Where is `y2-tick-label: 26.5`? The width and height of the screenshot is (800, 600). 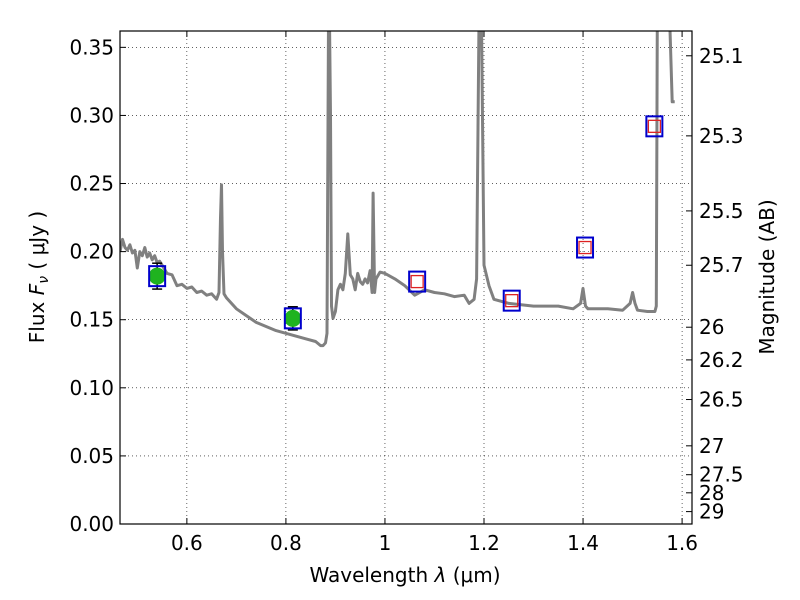
y2-tick-label: 26.5 is located at coordinates (721, 400).